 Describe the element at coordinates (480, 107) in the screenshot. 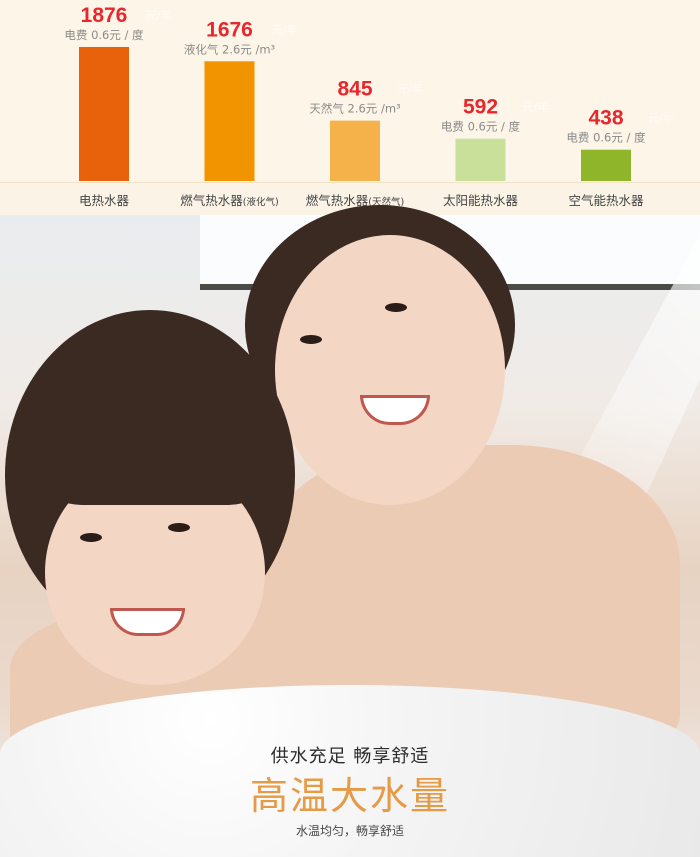

I see `value-label-3: 592` at that location.